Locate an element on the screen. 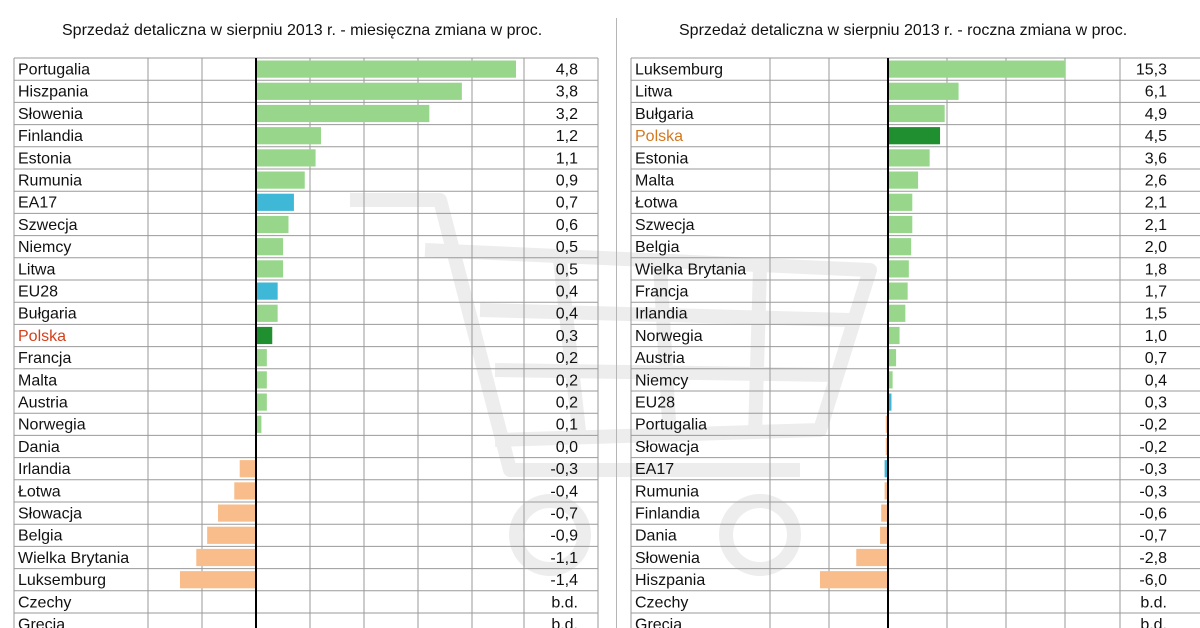 This screenshot has height=628, width=1200. left-value-label: -0,3 is located at coordinates (564, 469).